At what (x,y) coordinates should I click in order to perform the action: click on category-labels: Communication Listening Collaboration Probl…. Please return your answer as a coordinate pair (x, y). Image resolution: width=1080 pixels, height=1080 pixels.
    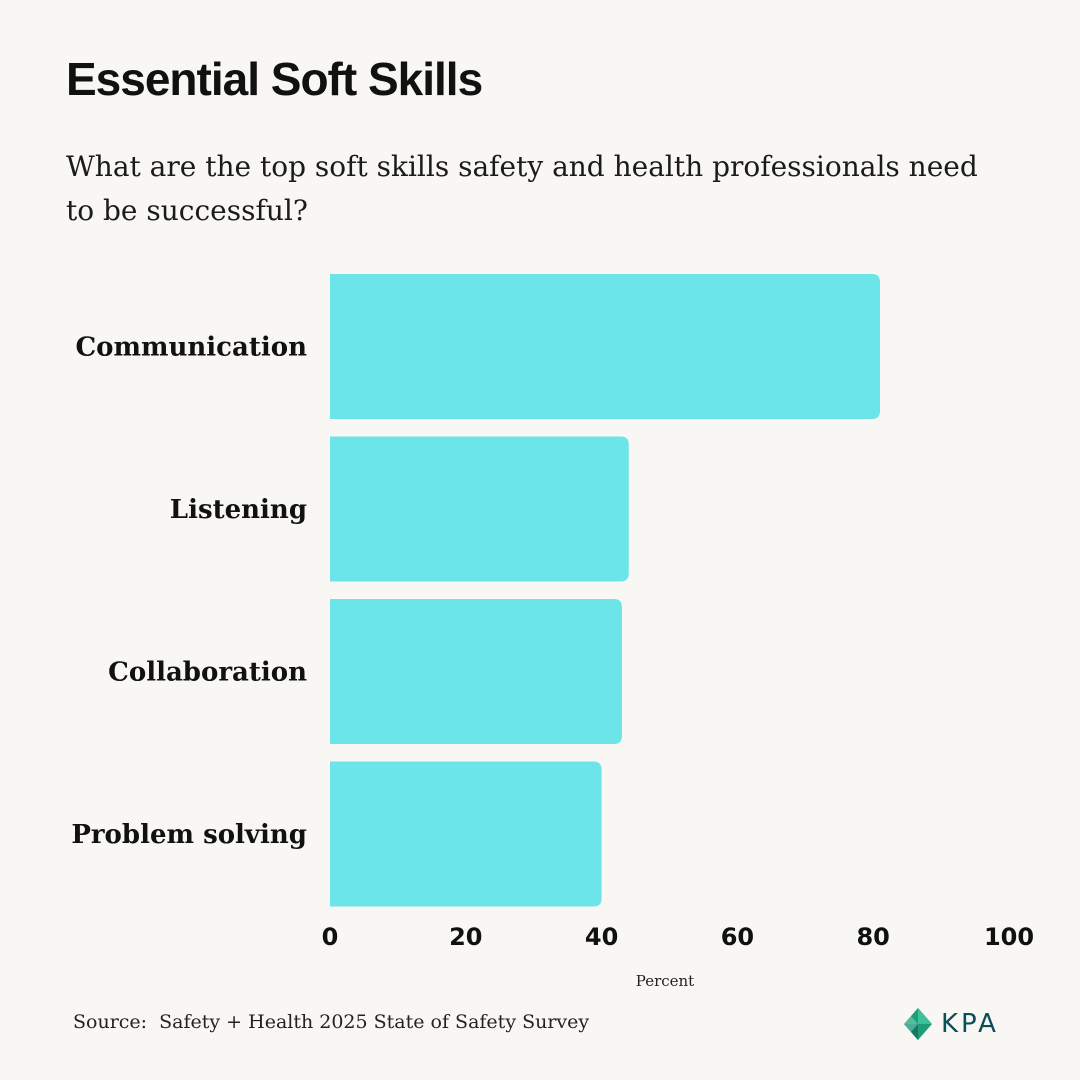
    Looking at the image, I should click on (189, 592).